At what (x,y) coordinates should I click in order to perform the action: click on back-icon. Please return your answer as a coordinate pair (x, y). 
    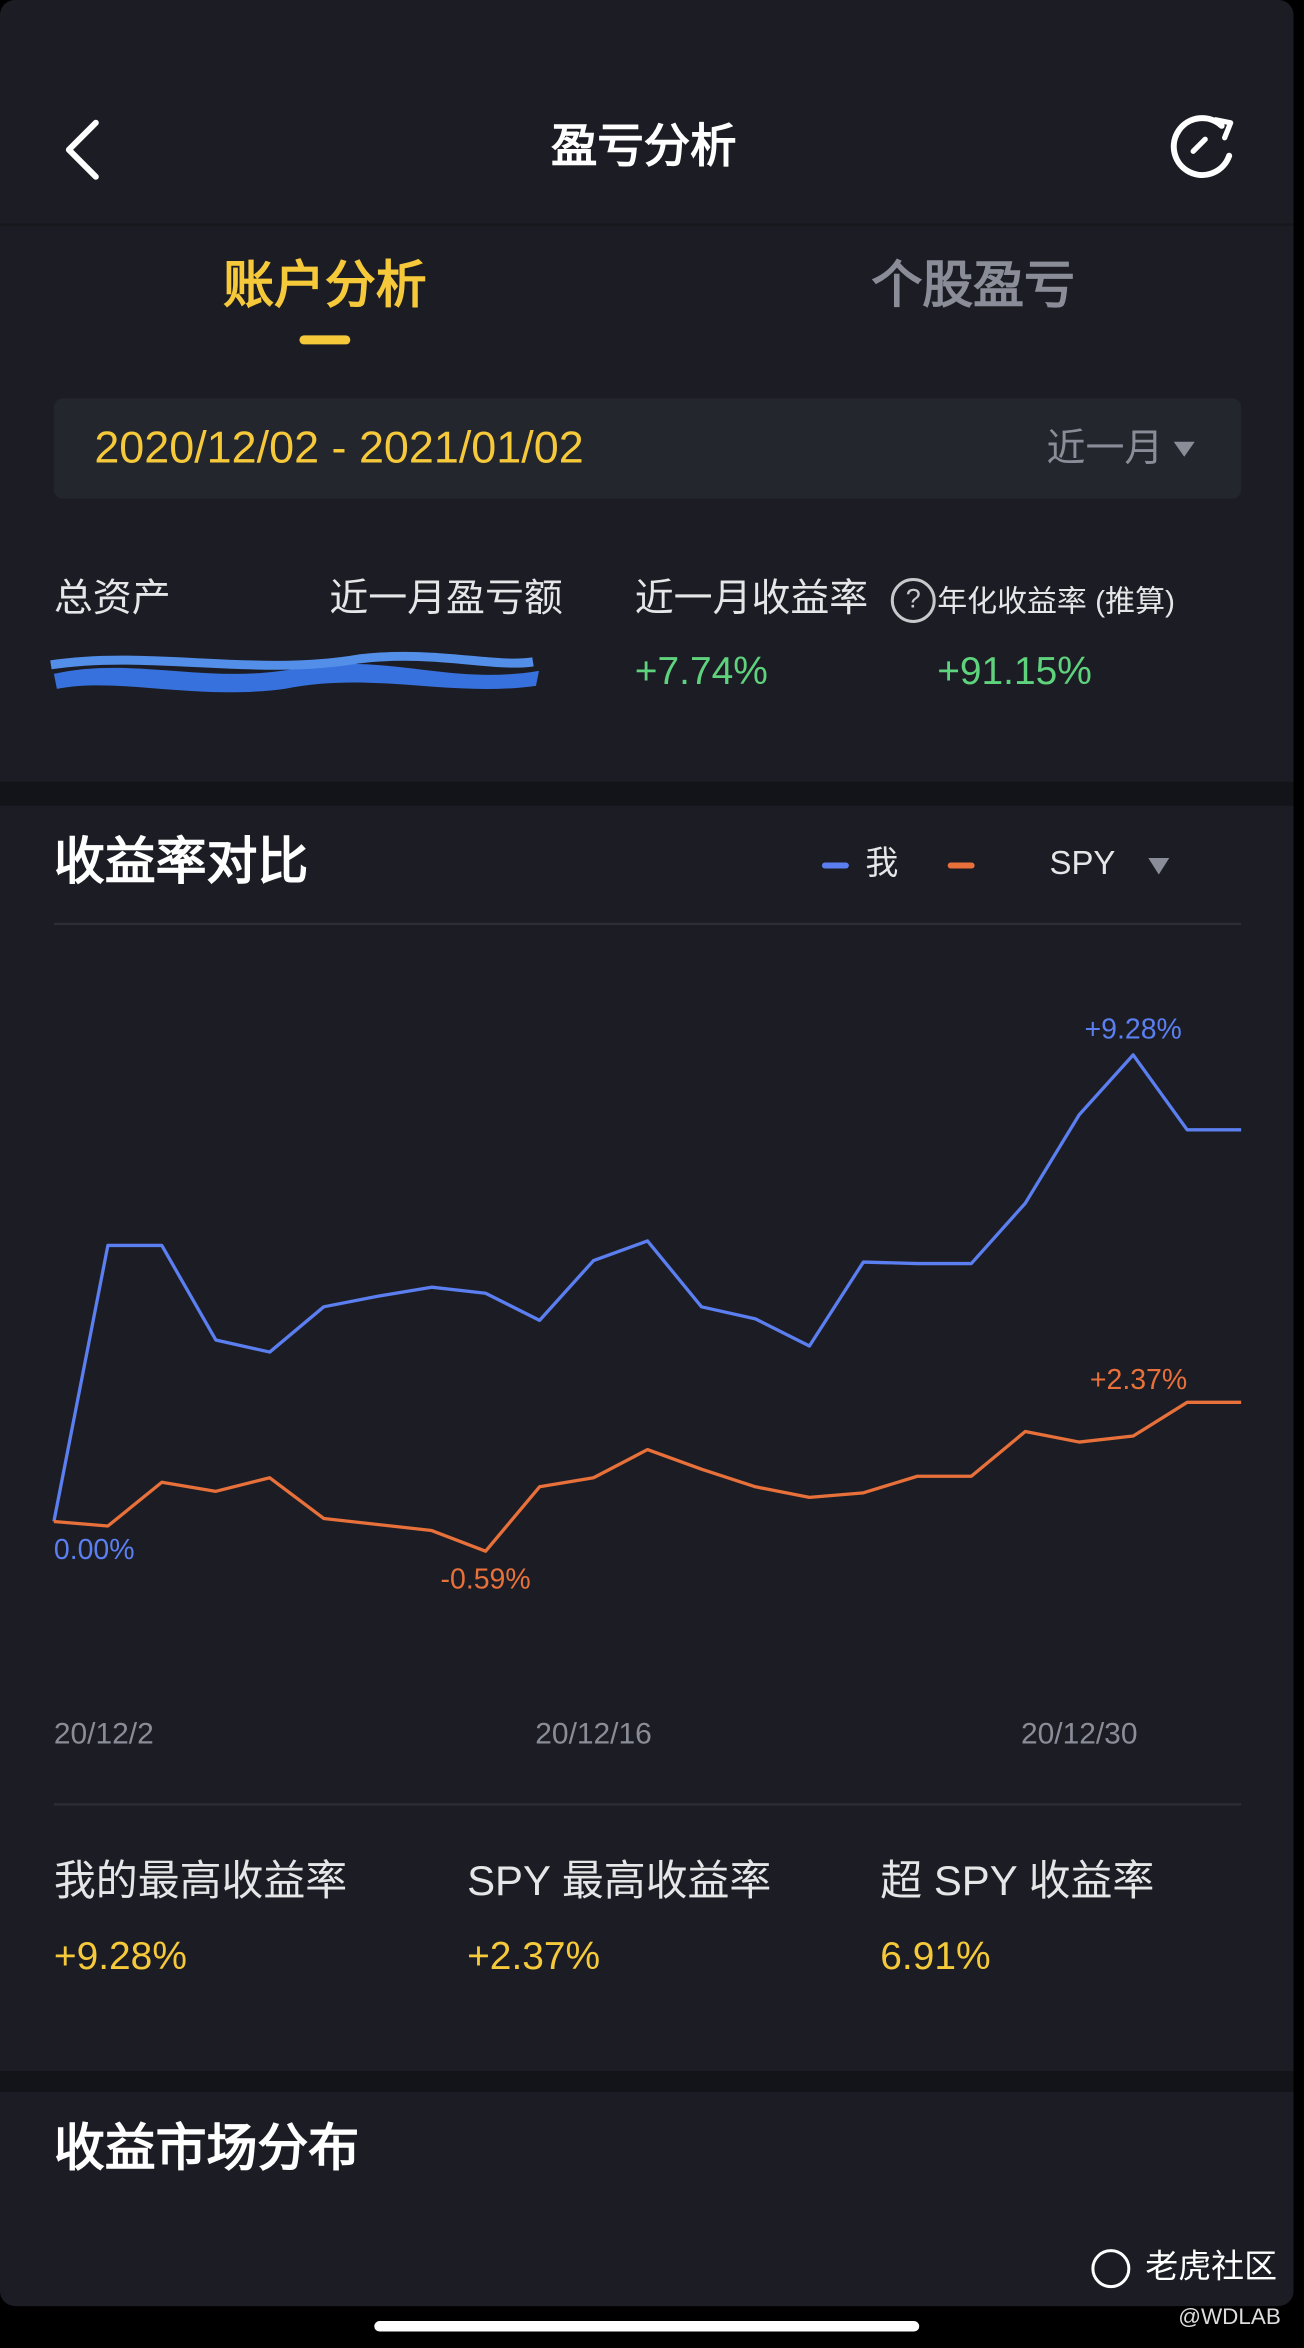
    Looking at the image, I should click on (82, 149).